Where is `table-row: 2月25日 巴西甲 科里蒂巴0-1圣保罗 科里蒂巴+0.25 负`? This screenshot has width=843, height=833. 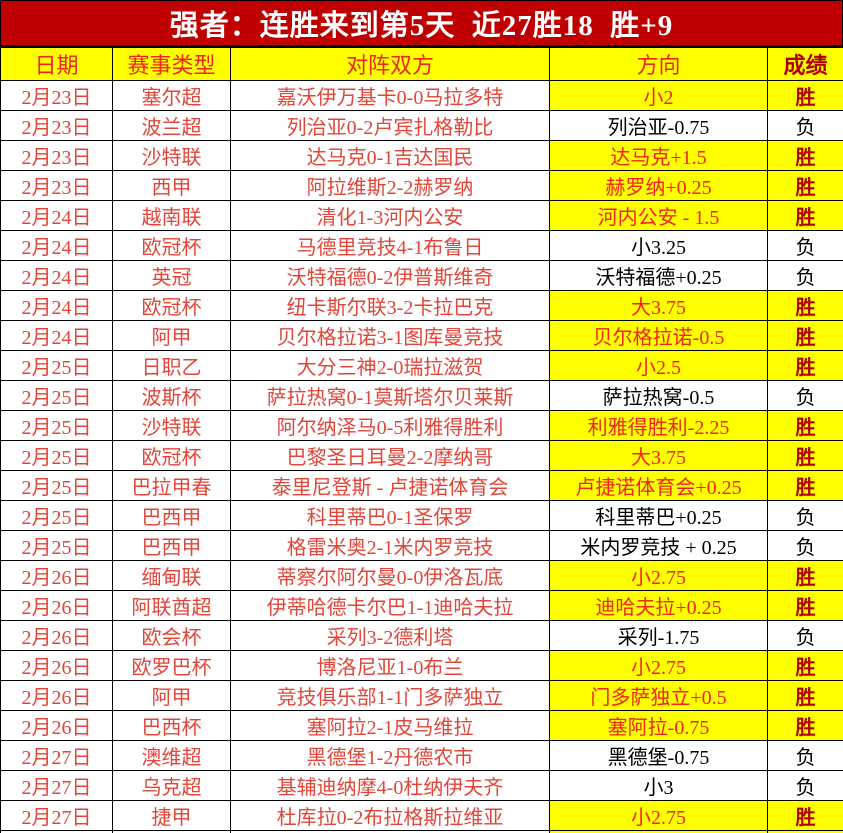 table-row: 2月25日 巴西甲 科里蒂巴0-1圣保罗 科里蒂巴+0.25 负 is located at coordinates (421, 515).